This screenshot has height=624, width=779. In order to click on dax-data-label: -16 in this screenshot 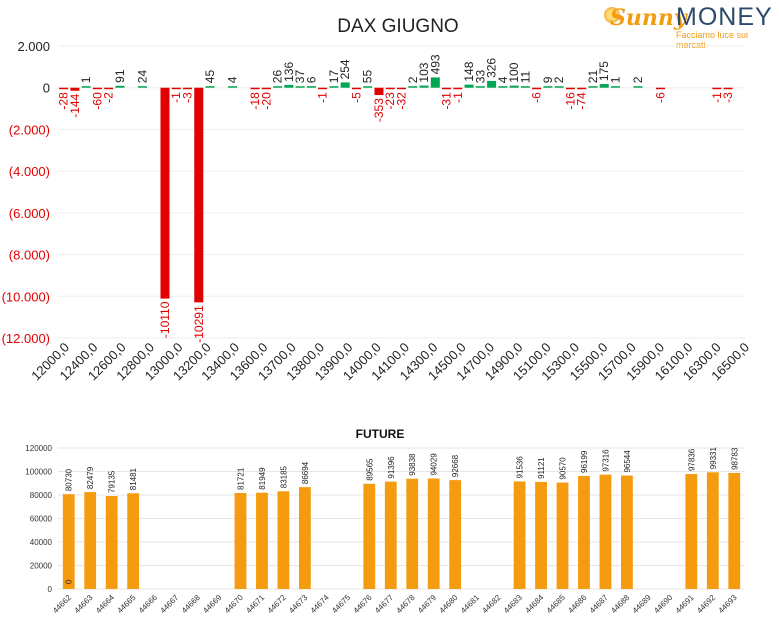, I will do `click(570, 101)`.